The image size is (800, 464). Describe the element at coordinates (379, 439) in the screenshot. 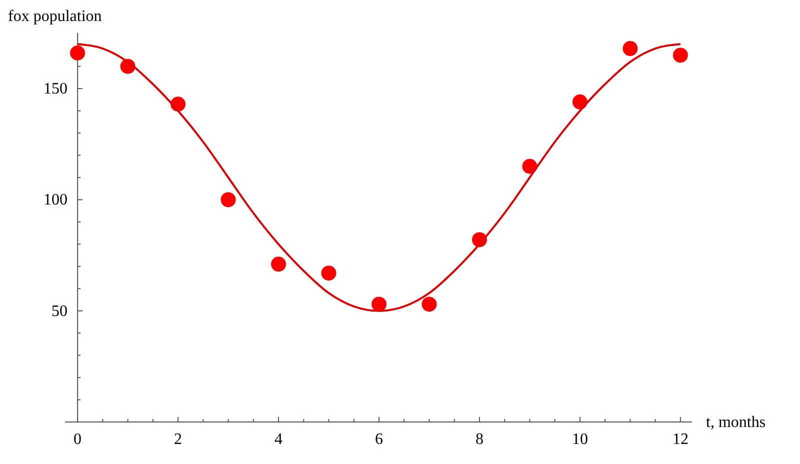

I see `x-tick-label: 6` at that location.